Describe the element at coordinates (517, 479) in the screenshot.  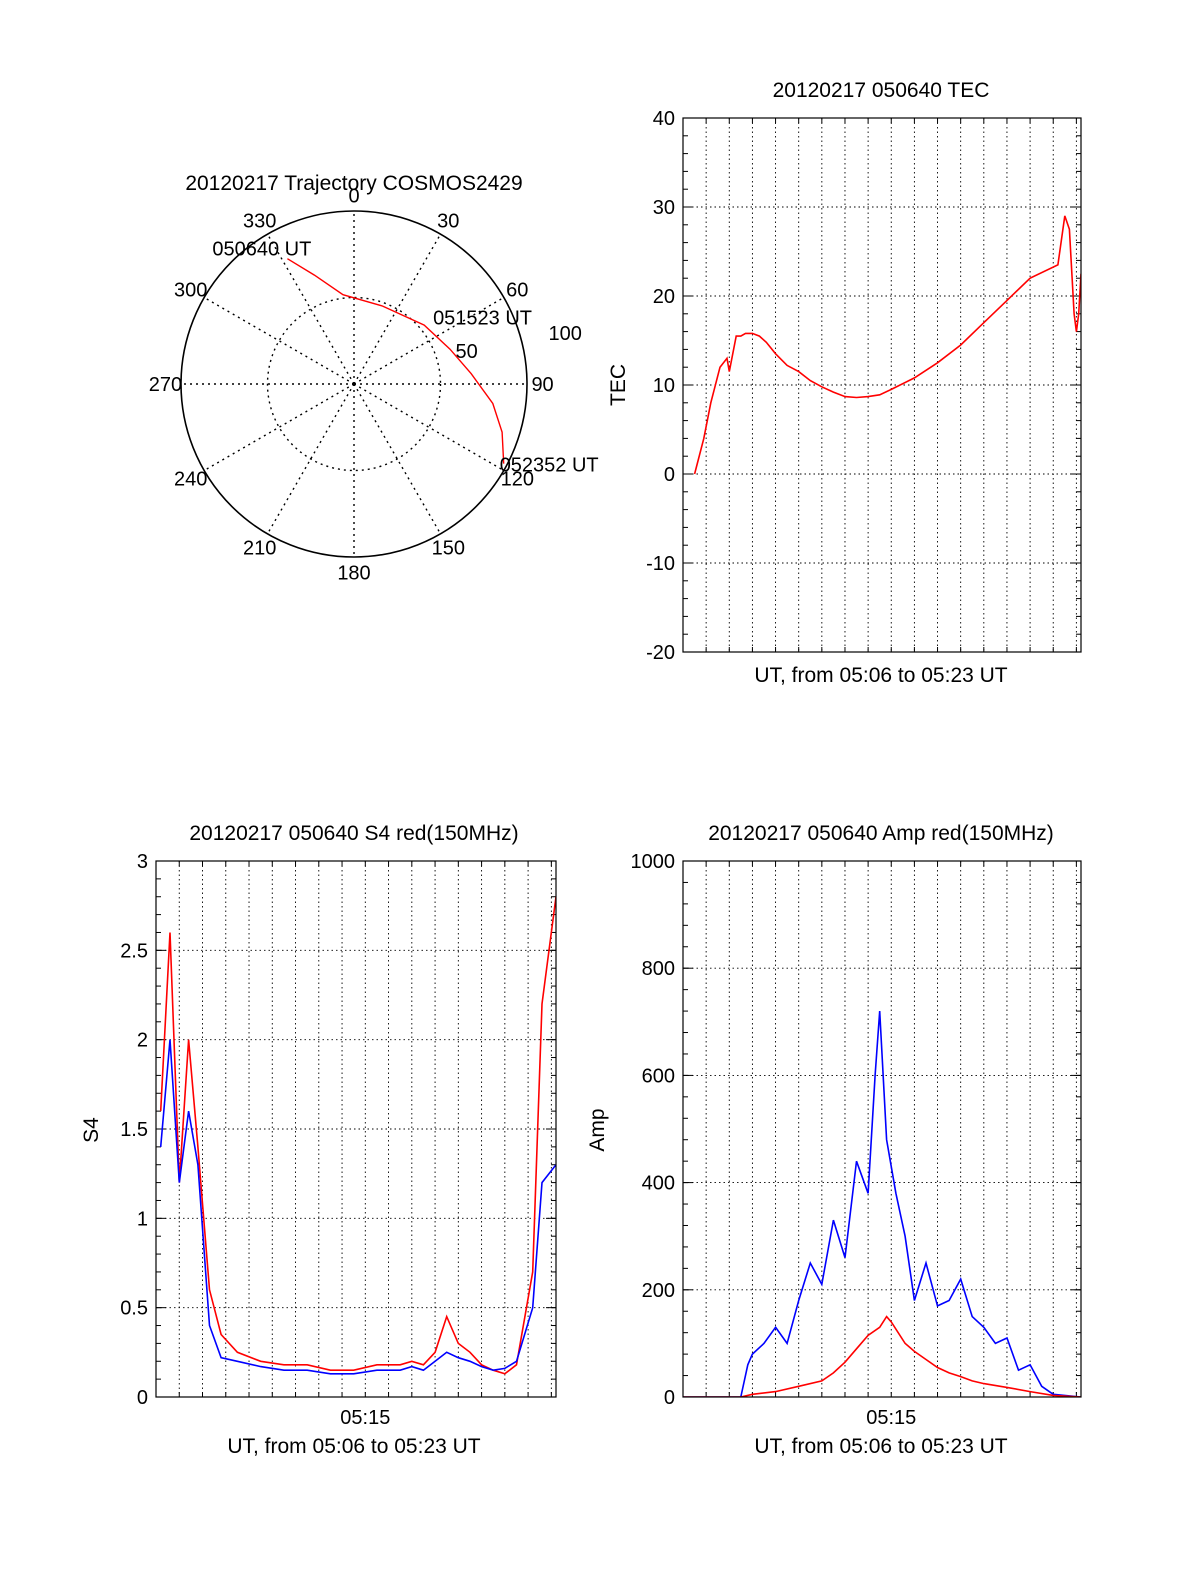
I see `polar-azimuth-label: 120` at that location.